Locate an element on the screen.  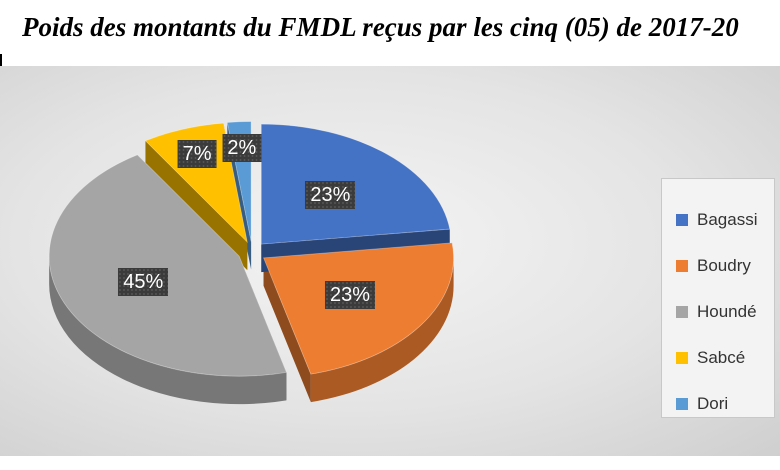
legend-item-bagassi: Bagassi is located at coordinates (718, 220).